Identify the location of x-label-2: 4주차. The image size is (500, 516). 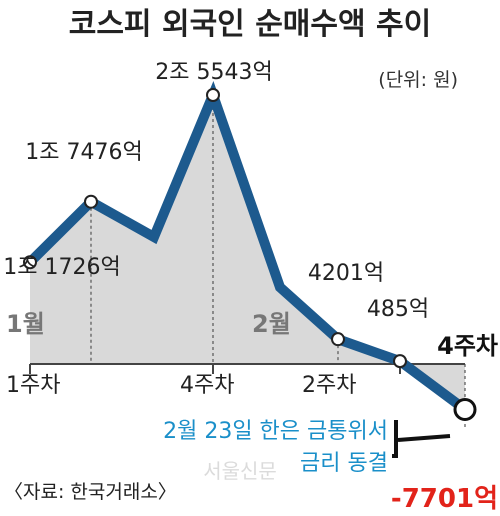
(207, 385).